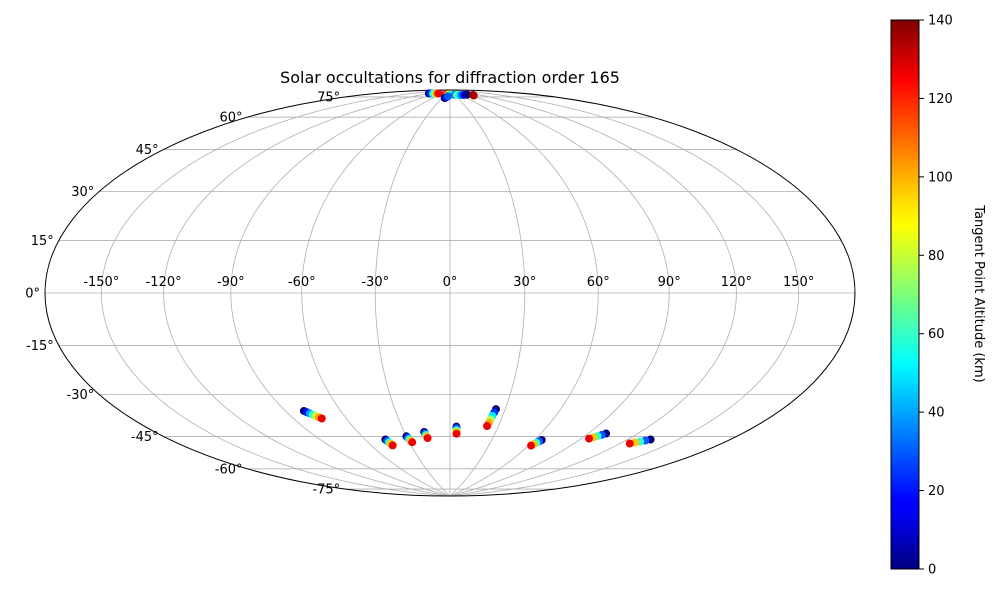 The height and width of the screenshot is (592, 998). Describe the element at coordinates (932, 570) in the screenshot. I see `colorbar-tick-label: 0` at that location.